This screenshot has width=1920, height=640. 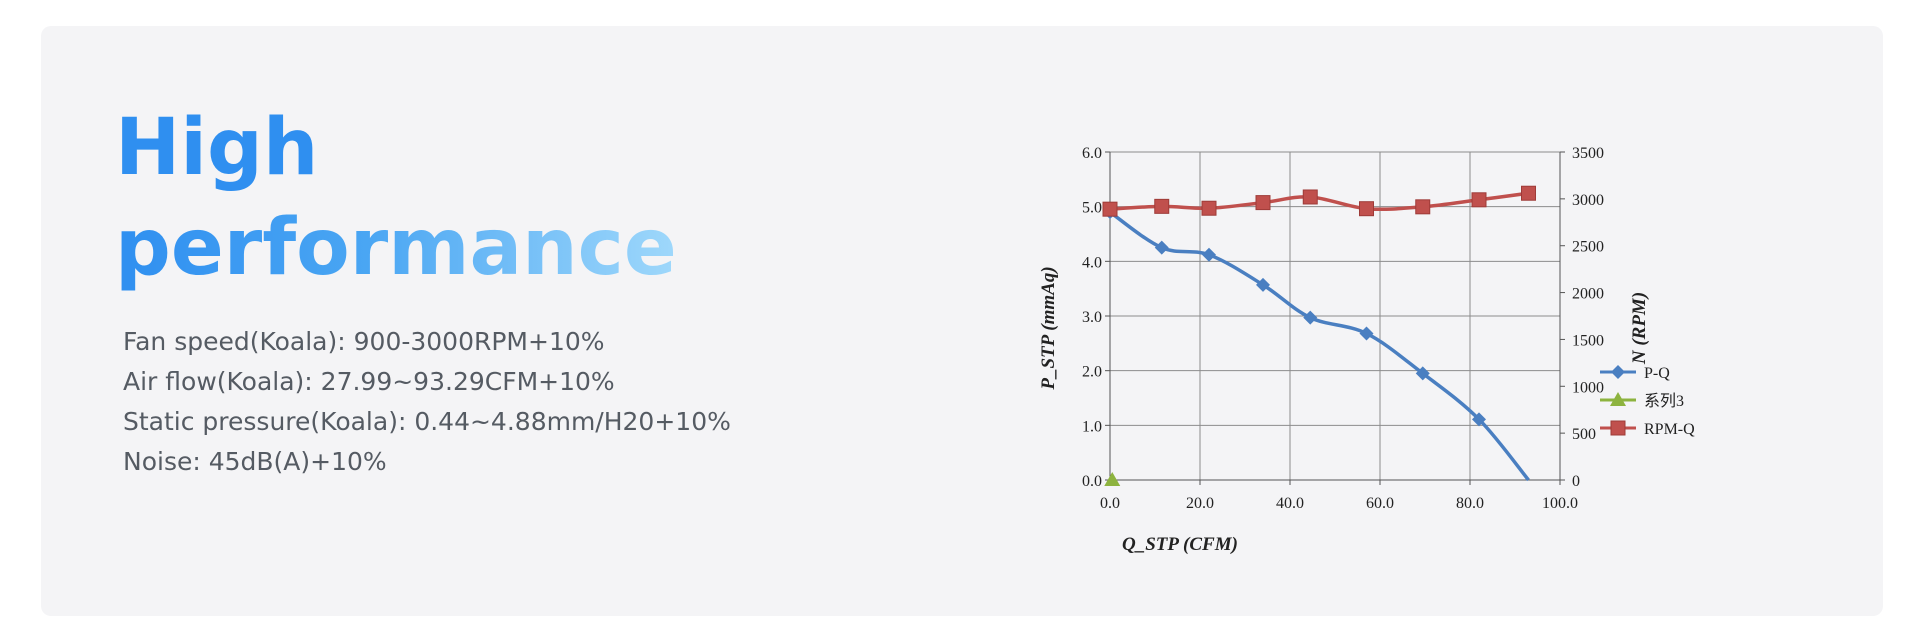 What do you see at coordinates (1588, 294) in the screenshot?
I see `y2-tick-label: 2000` at bounding box center [1588, 294].